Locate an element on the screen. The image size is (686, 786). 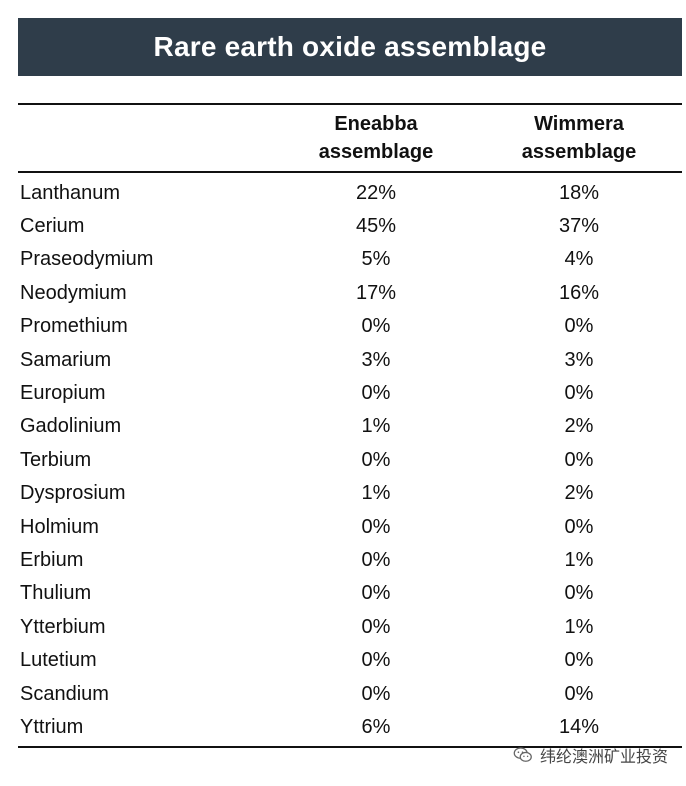
eneabba-value-cell: 45% is located at coordinates (376, 226).